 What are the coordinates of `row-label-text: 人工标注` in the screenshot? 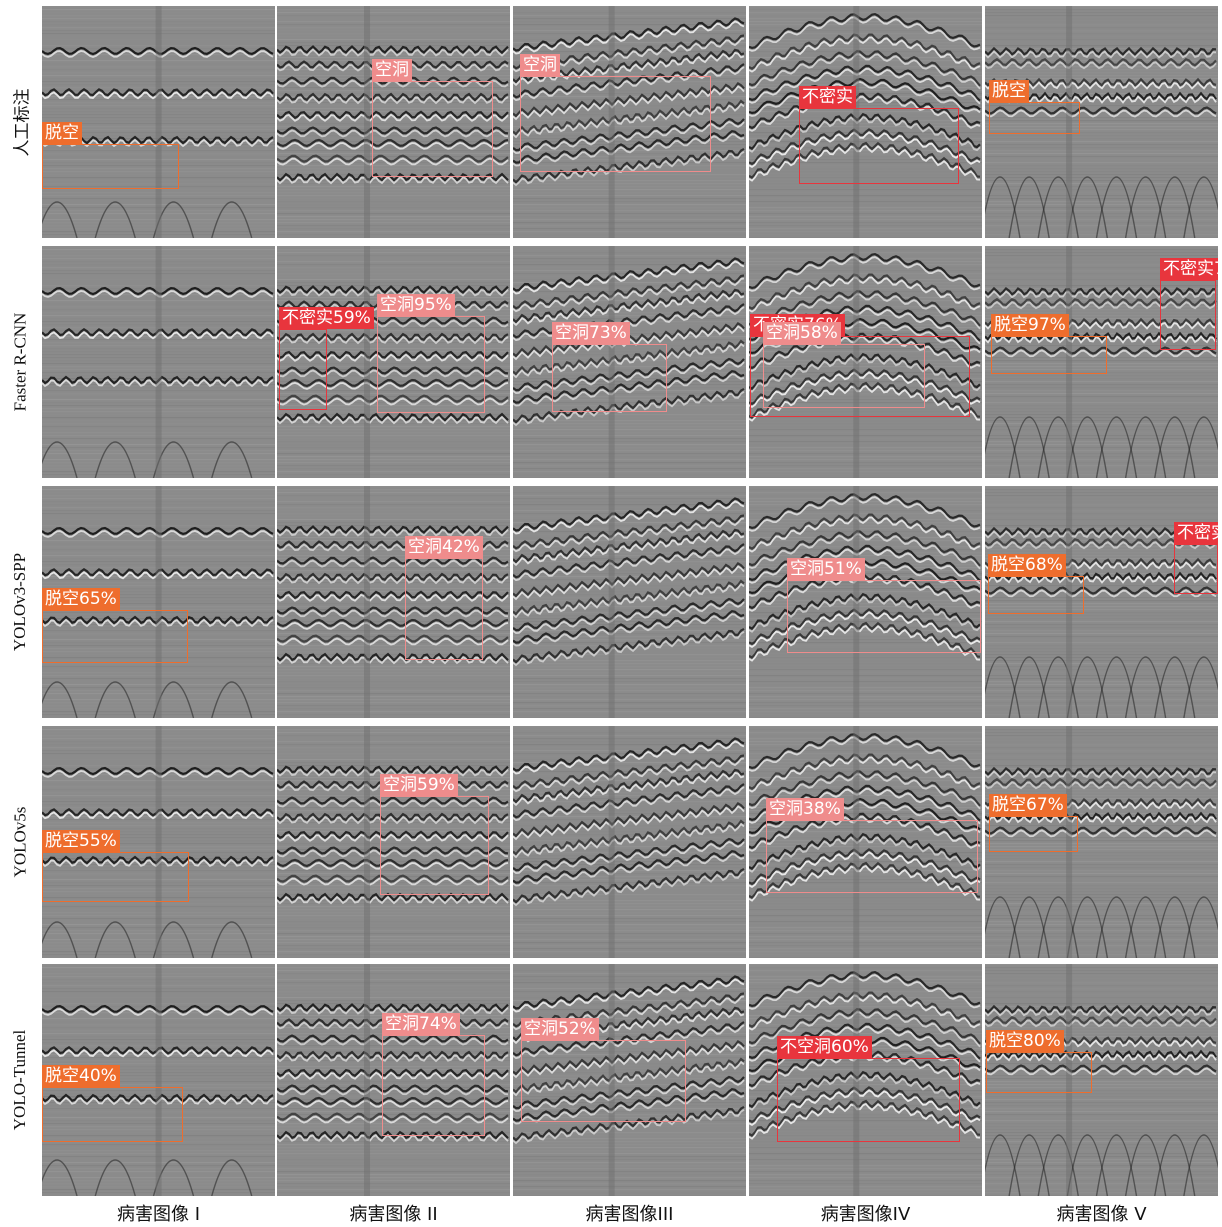 It's located at (22, 122).